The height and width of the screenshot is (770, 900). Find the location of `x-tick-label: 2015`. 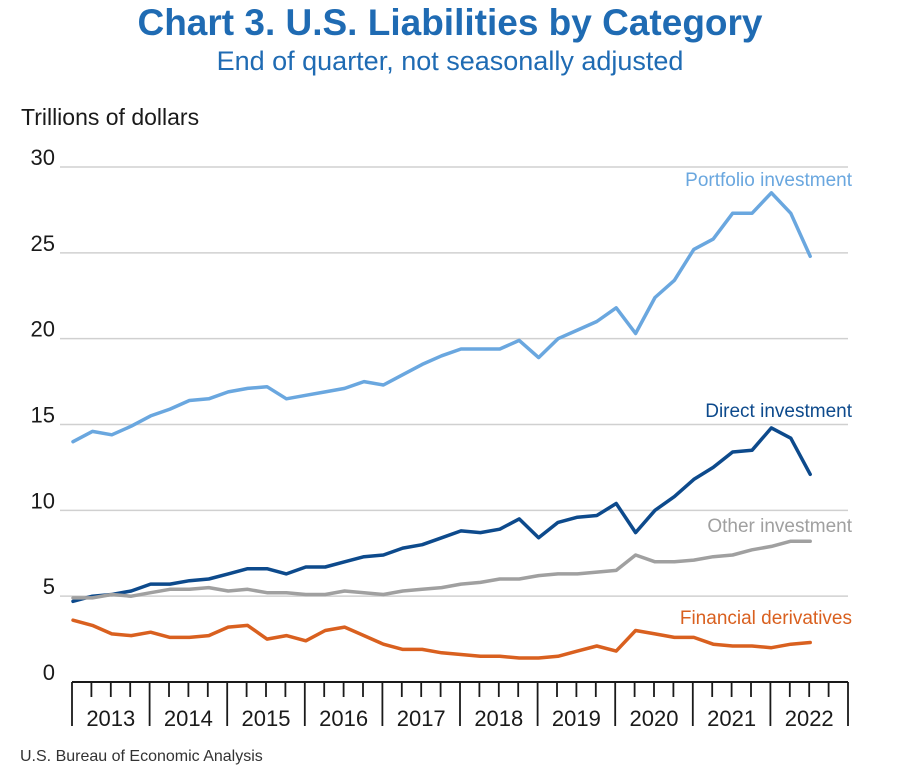

x-tick-label: 2015 is located at coordinates (266, 718).